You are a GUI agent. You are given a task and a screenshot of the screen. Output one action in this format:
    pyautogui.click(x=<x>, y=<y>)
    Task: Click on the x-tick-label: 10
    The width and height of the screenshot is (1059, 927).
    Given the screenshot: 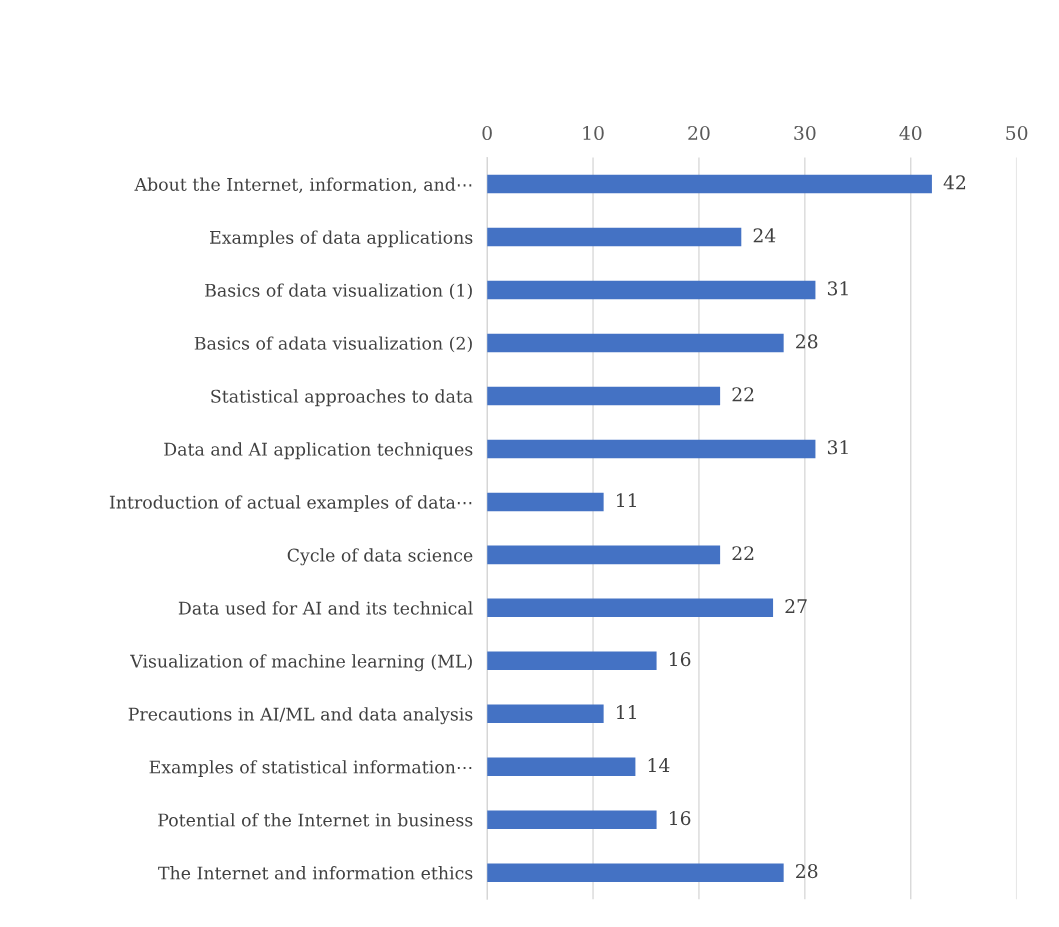 What is the action you would take?
    pyautogui.click(x=593, y=133)
    